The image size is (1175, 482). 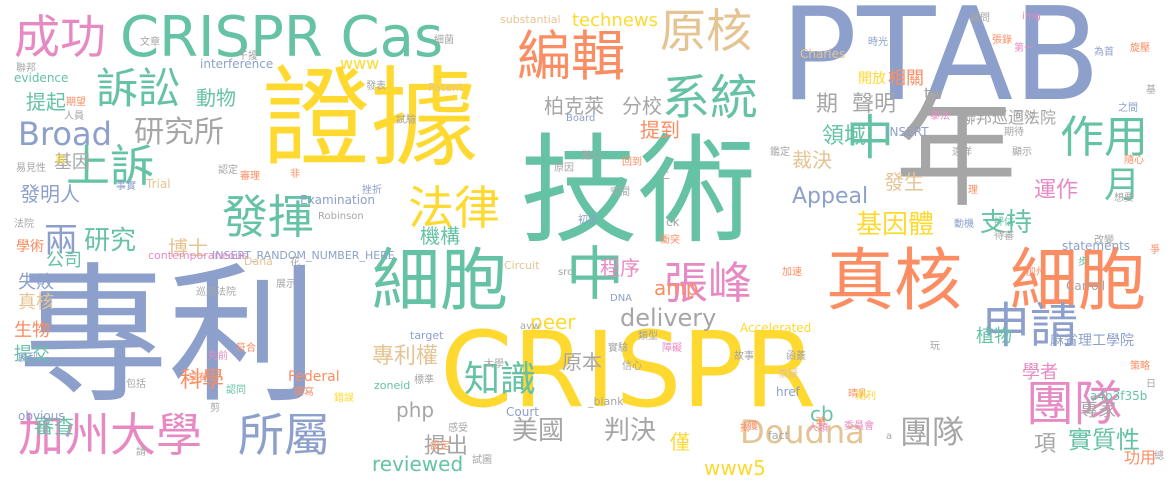 I want to click on cloud-word: 獲, so click(x=753, y=426).